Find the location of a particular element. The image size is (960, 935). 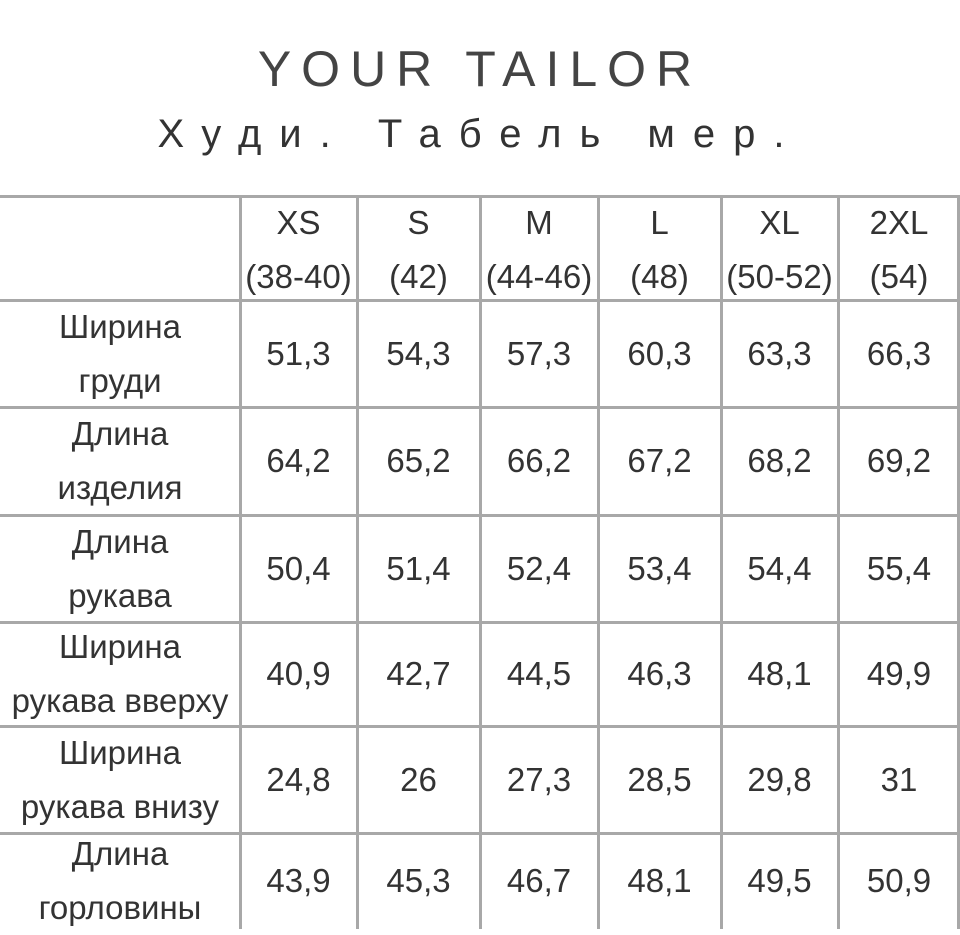

measure-value: 44,5 is located at coordinates (539, 673).